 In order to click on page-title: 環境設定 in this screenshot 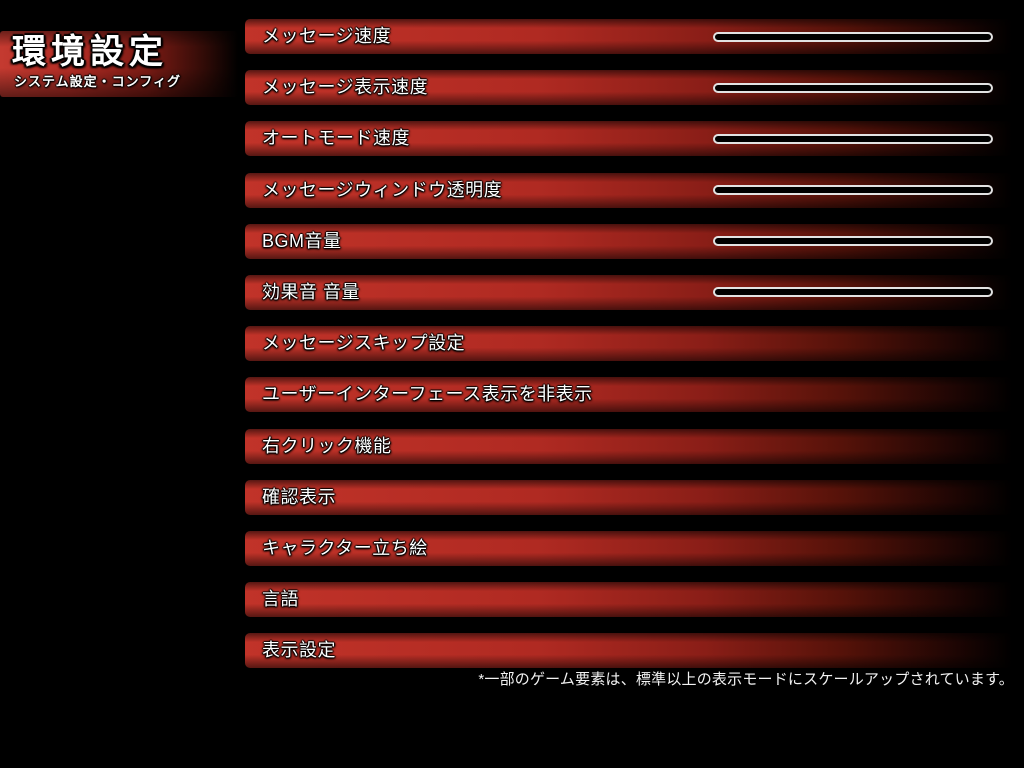, I will do `click(90, 52)`.